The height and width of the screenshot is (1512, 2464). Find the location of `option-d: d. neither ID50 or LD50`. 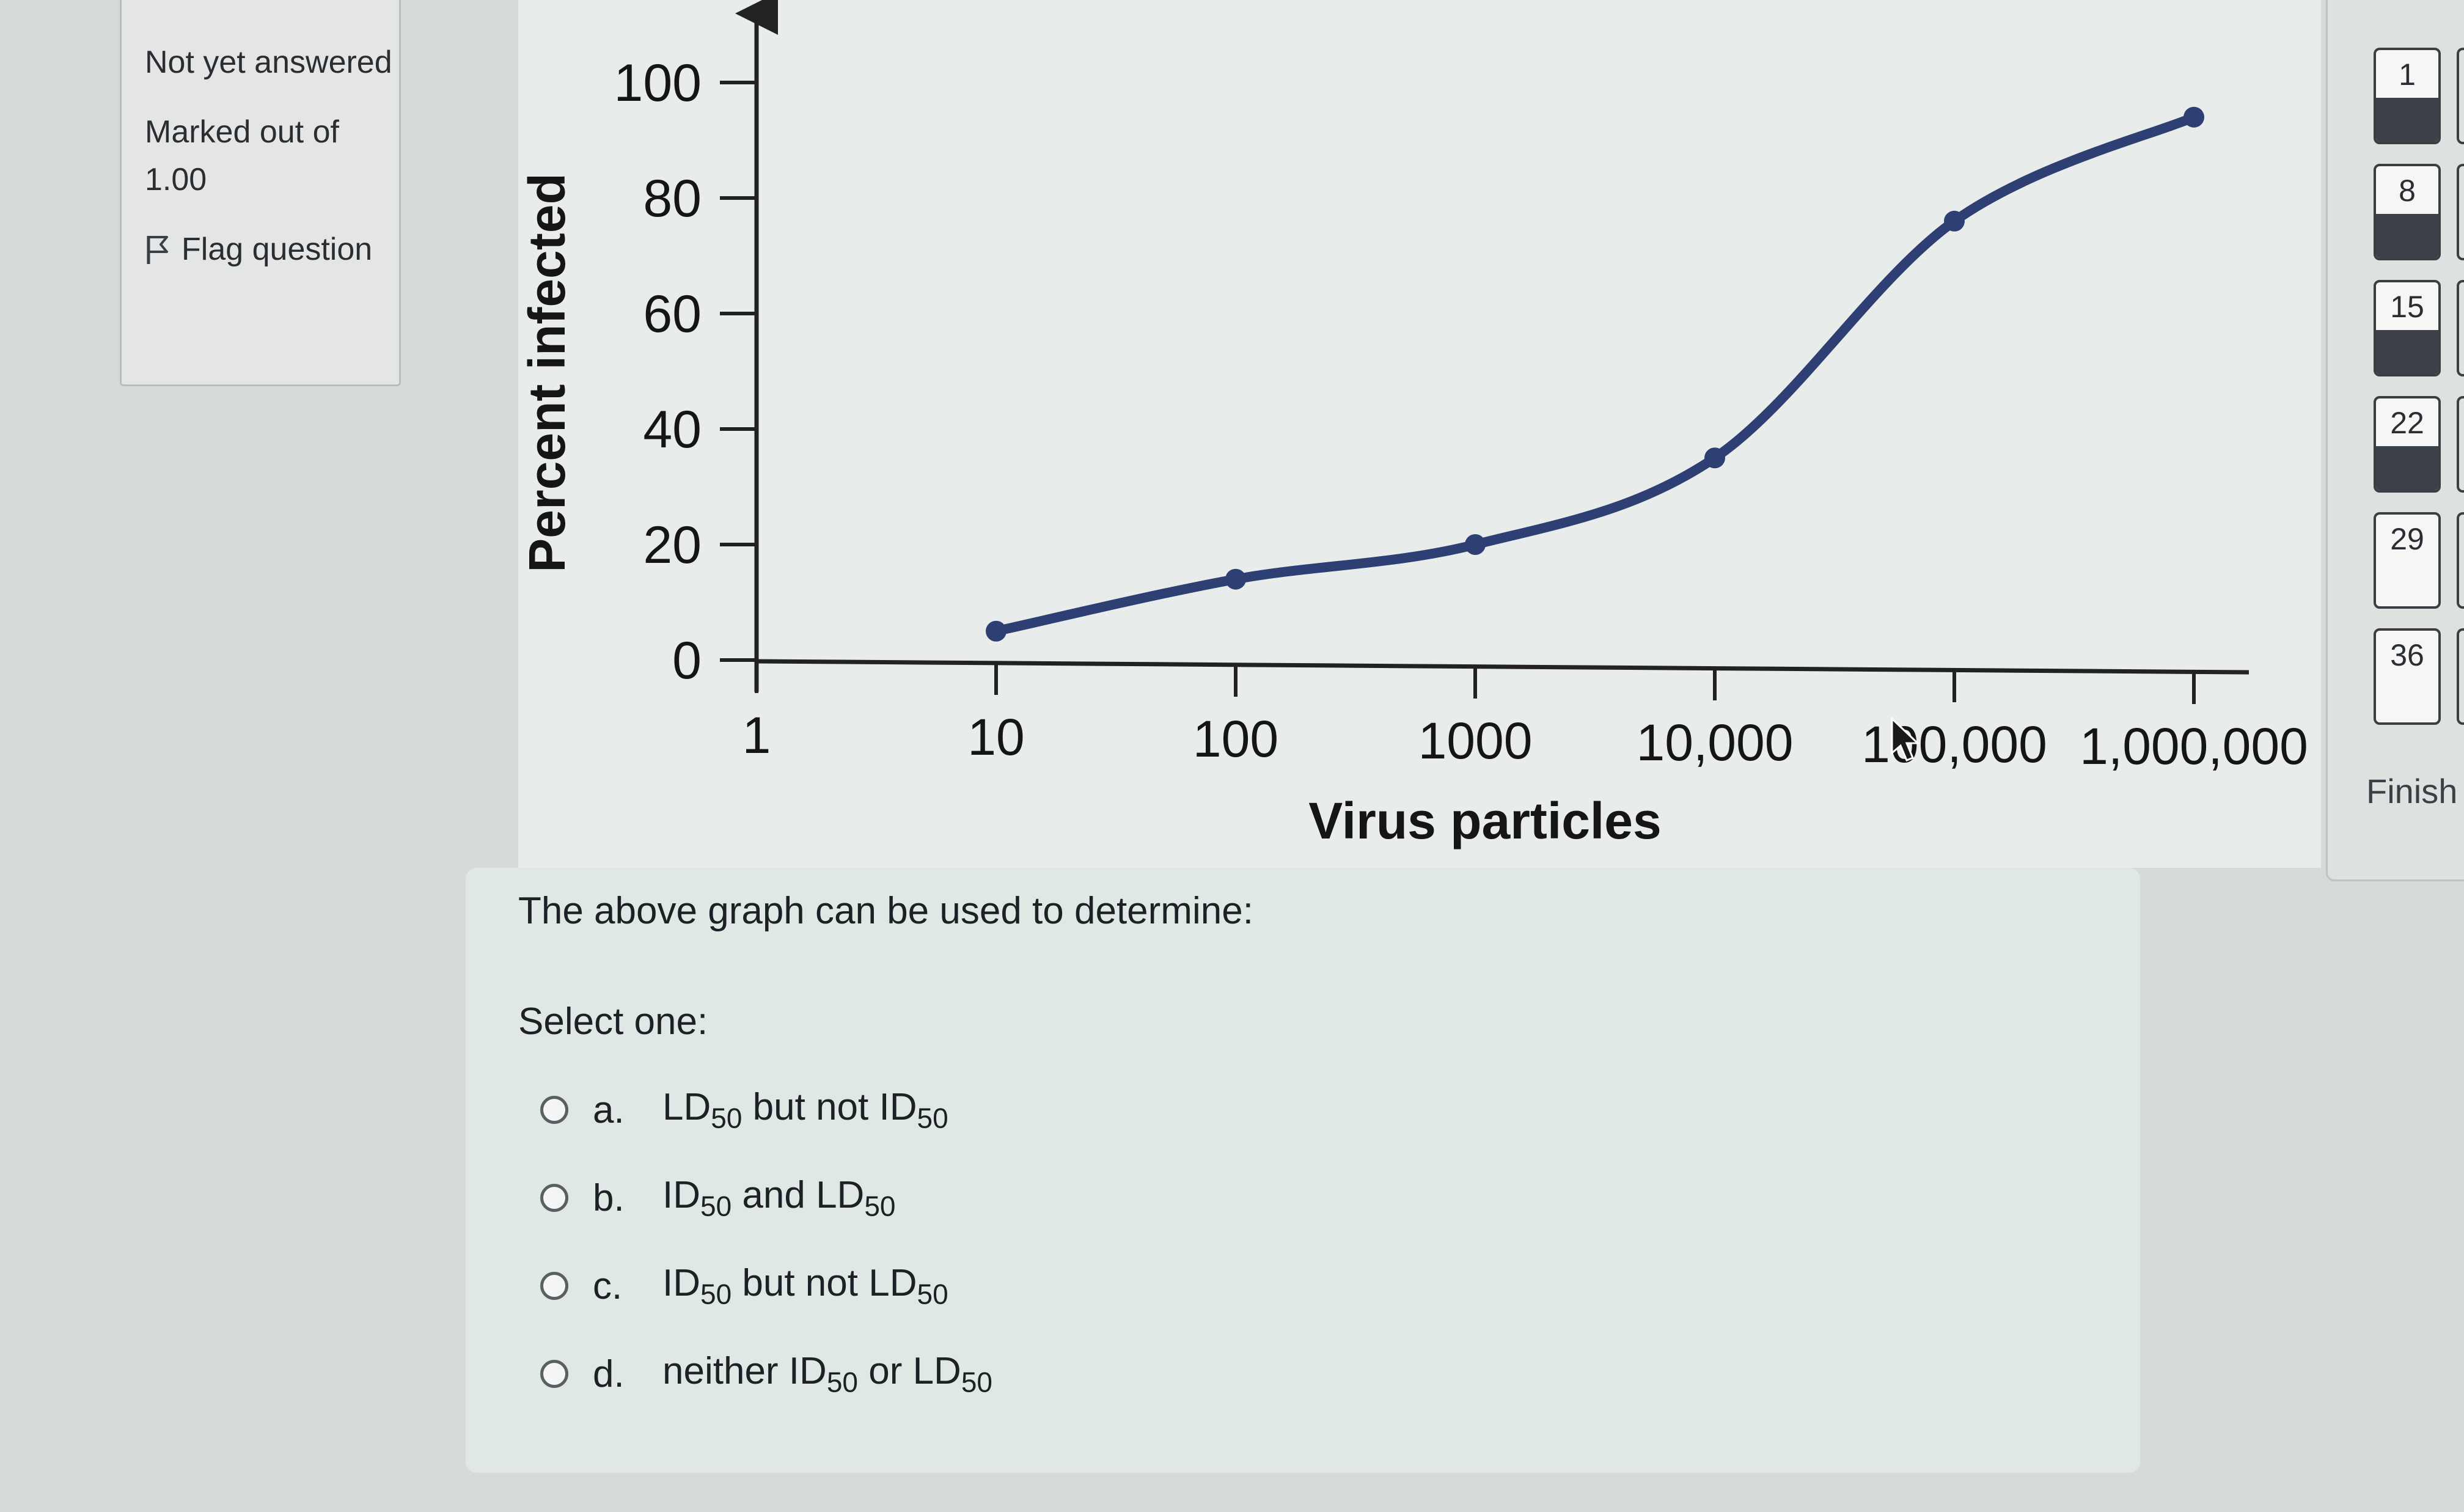

option-d: d. neither ID50 or LD50 is located at coordinates (766, 1373).